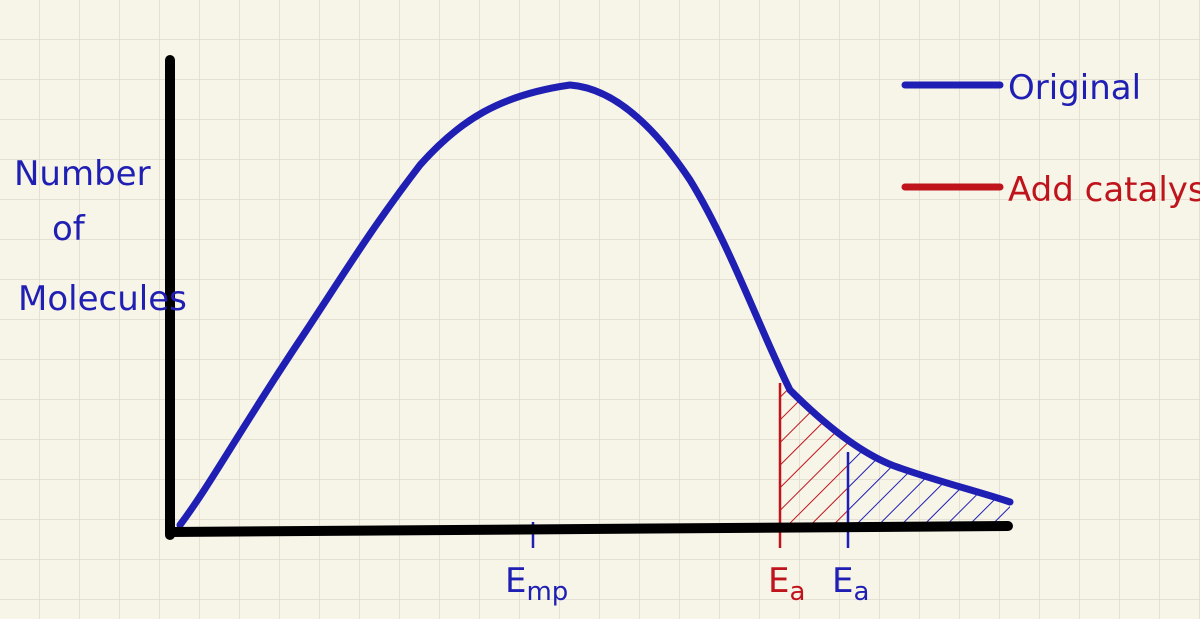 The height and width of the screenshot is (619, 1200). What do you see at coordinates (687, 584) in the screenshot?
I see `energy-markers: Emp Ea Ea` at bounding box center [687, 584].